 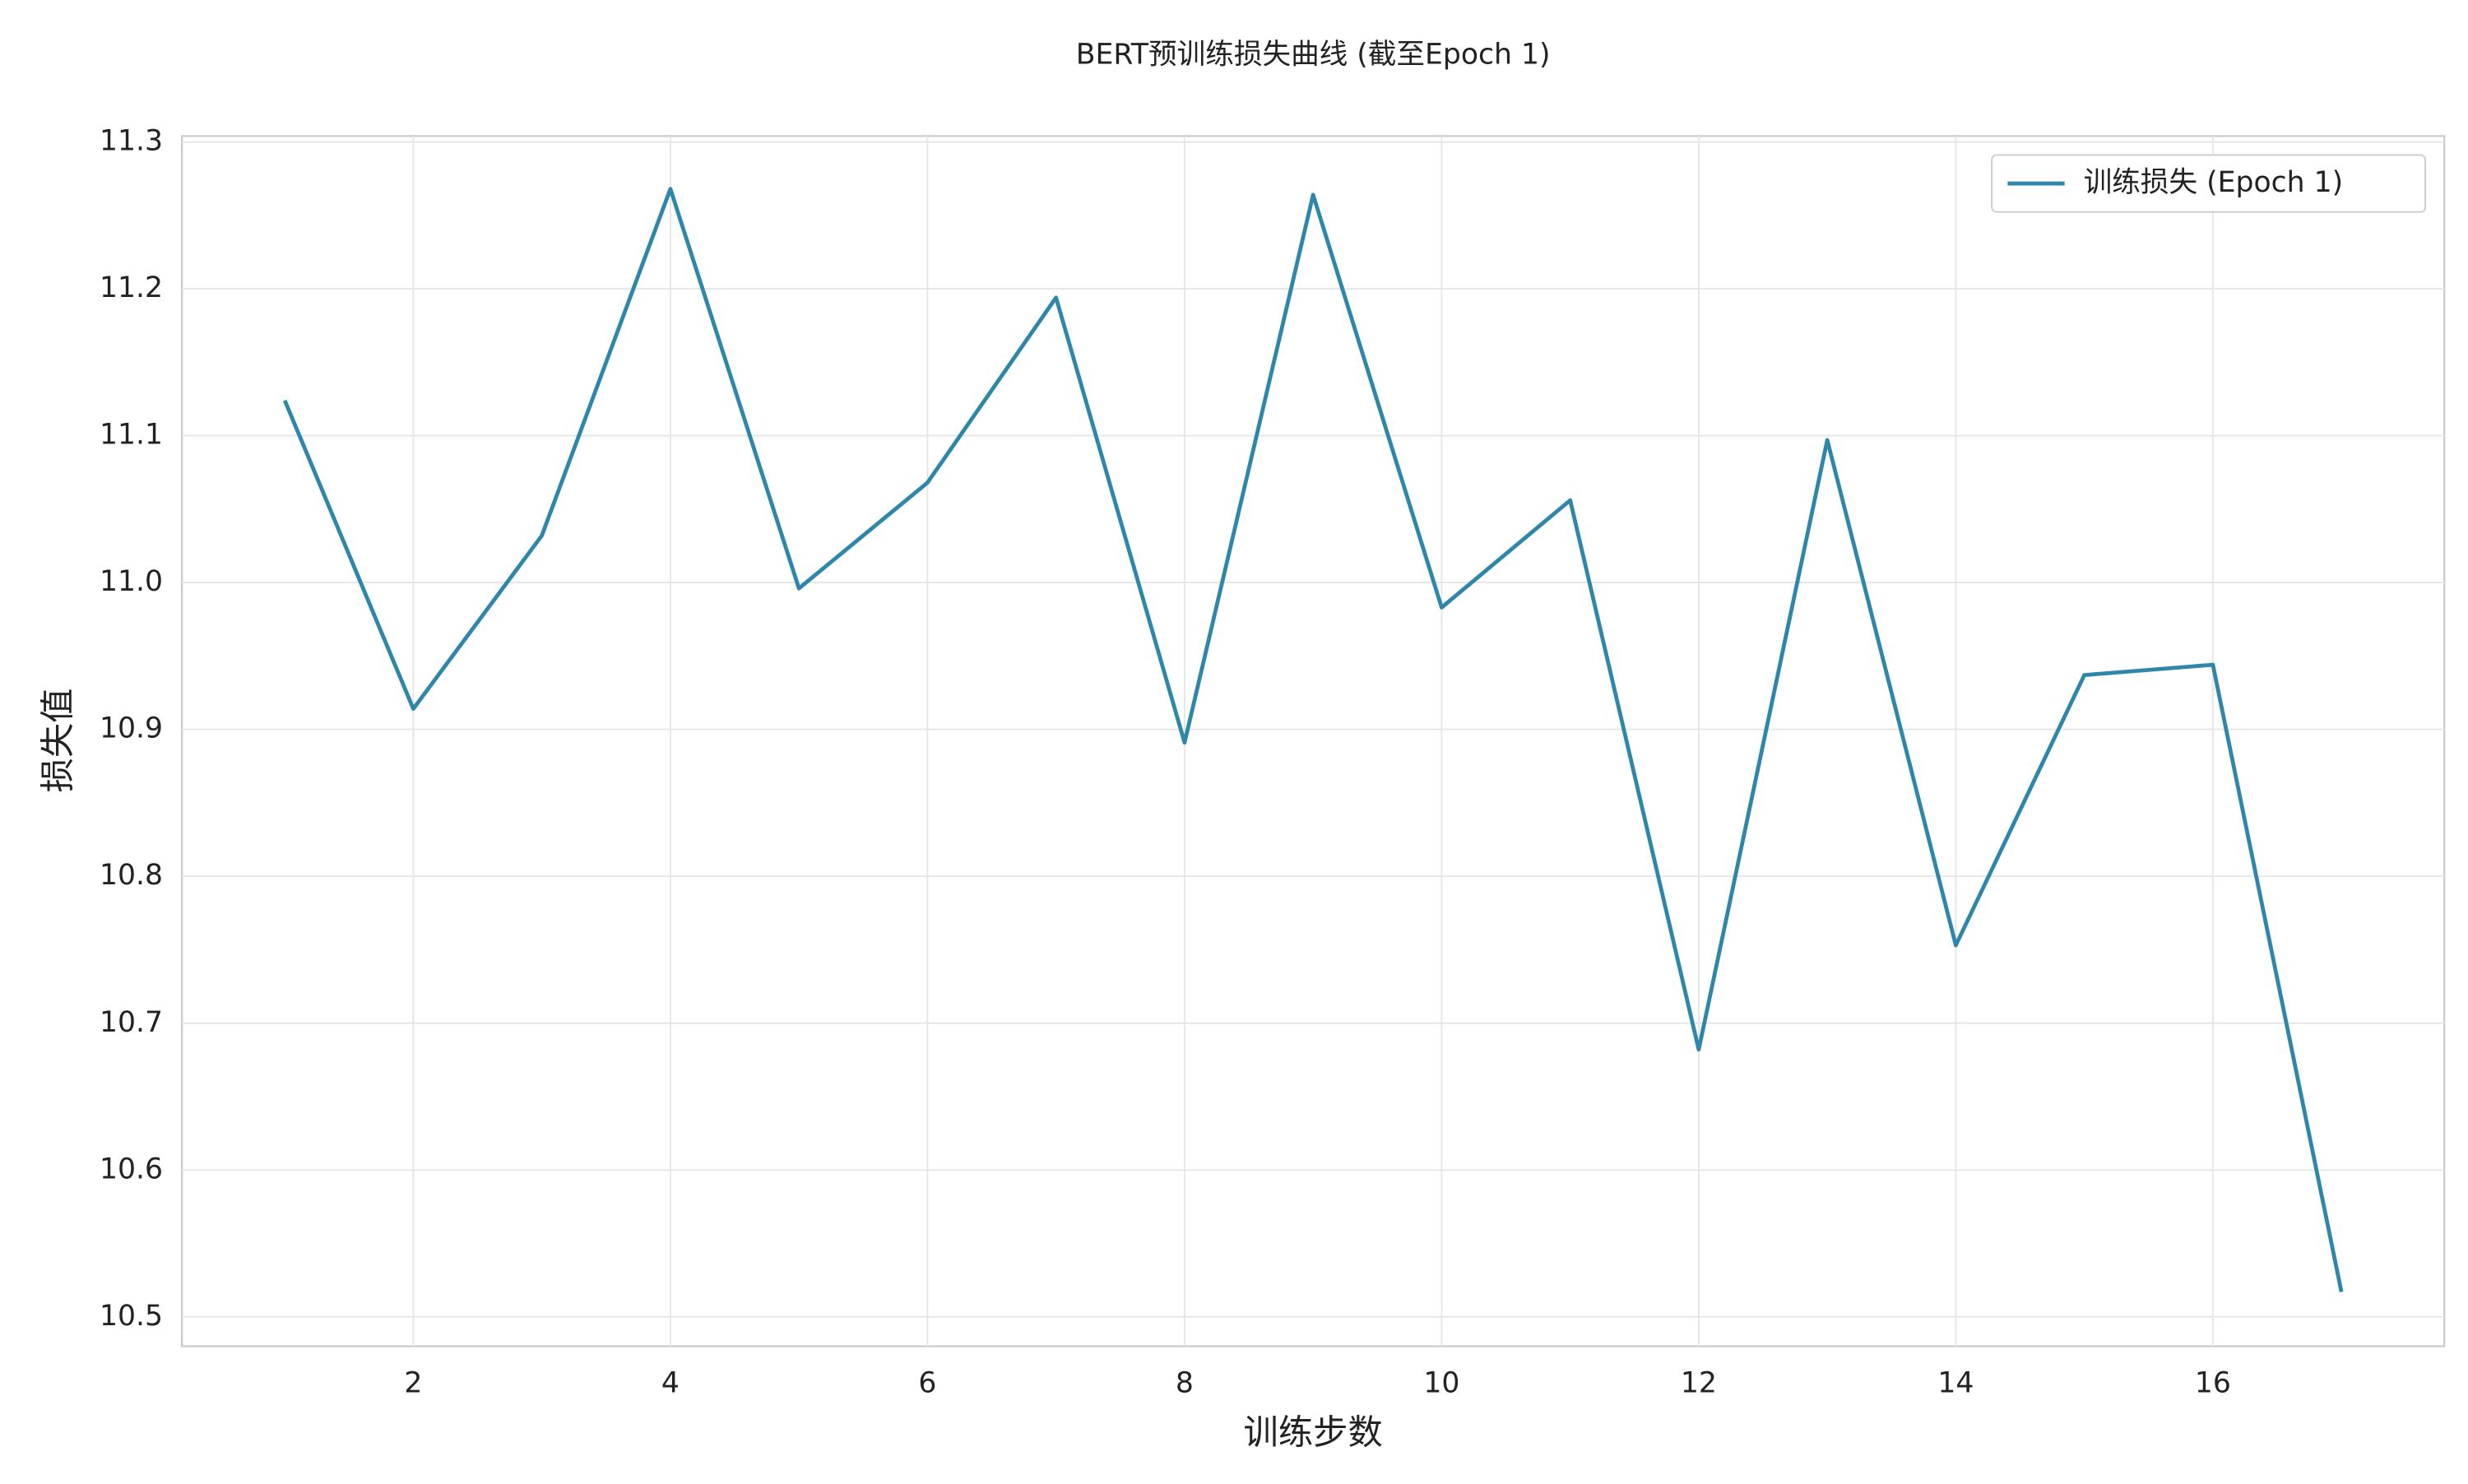 What do you see at coordinates (131, 141) in the screenshot?
I see `y-tick-label: 11.3` at bounding box center [131, 141].